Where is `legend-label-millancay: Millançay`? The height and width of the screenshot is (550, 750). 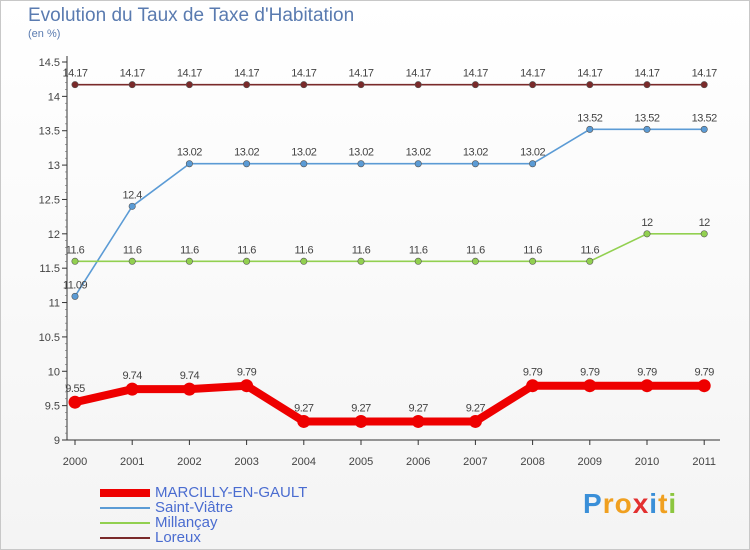 legend-label-millancay: Millançay is located at coordinates (186, 522).